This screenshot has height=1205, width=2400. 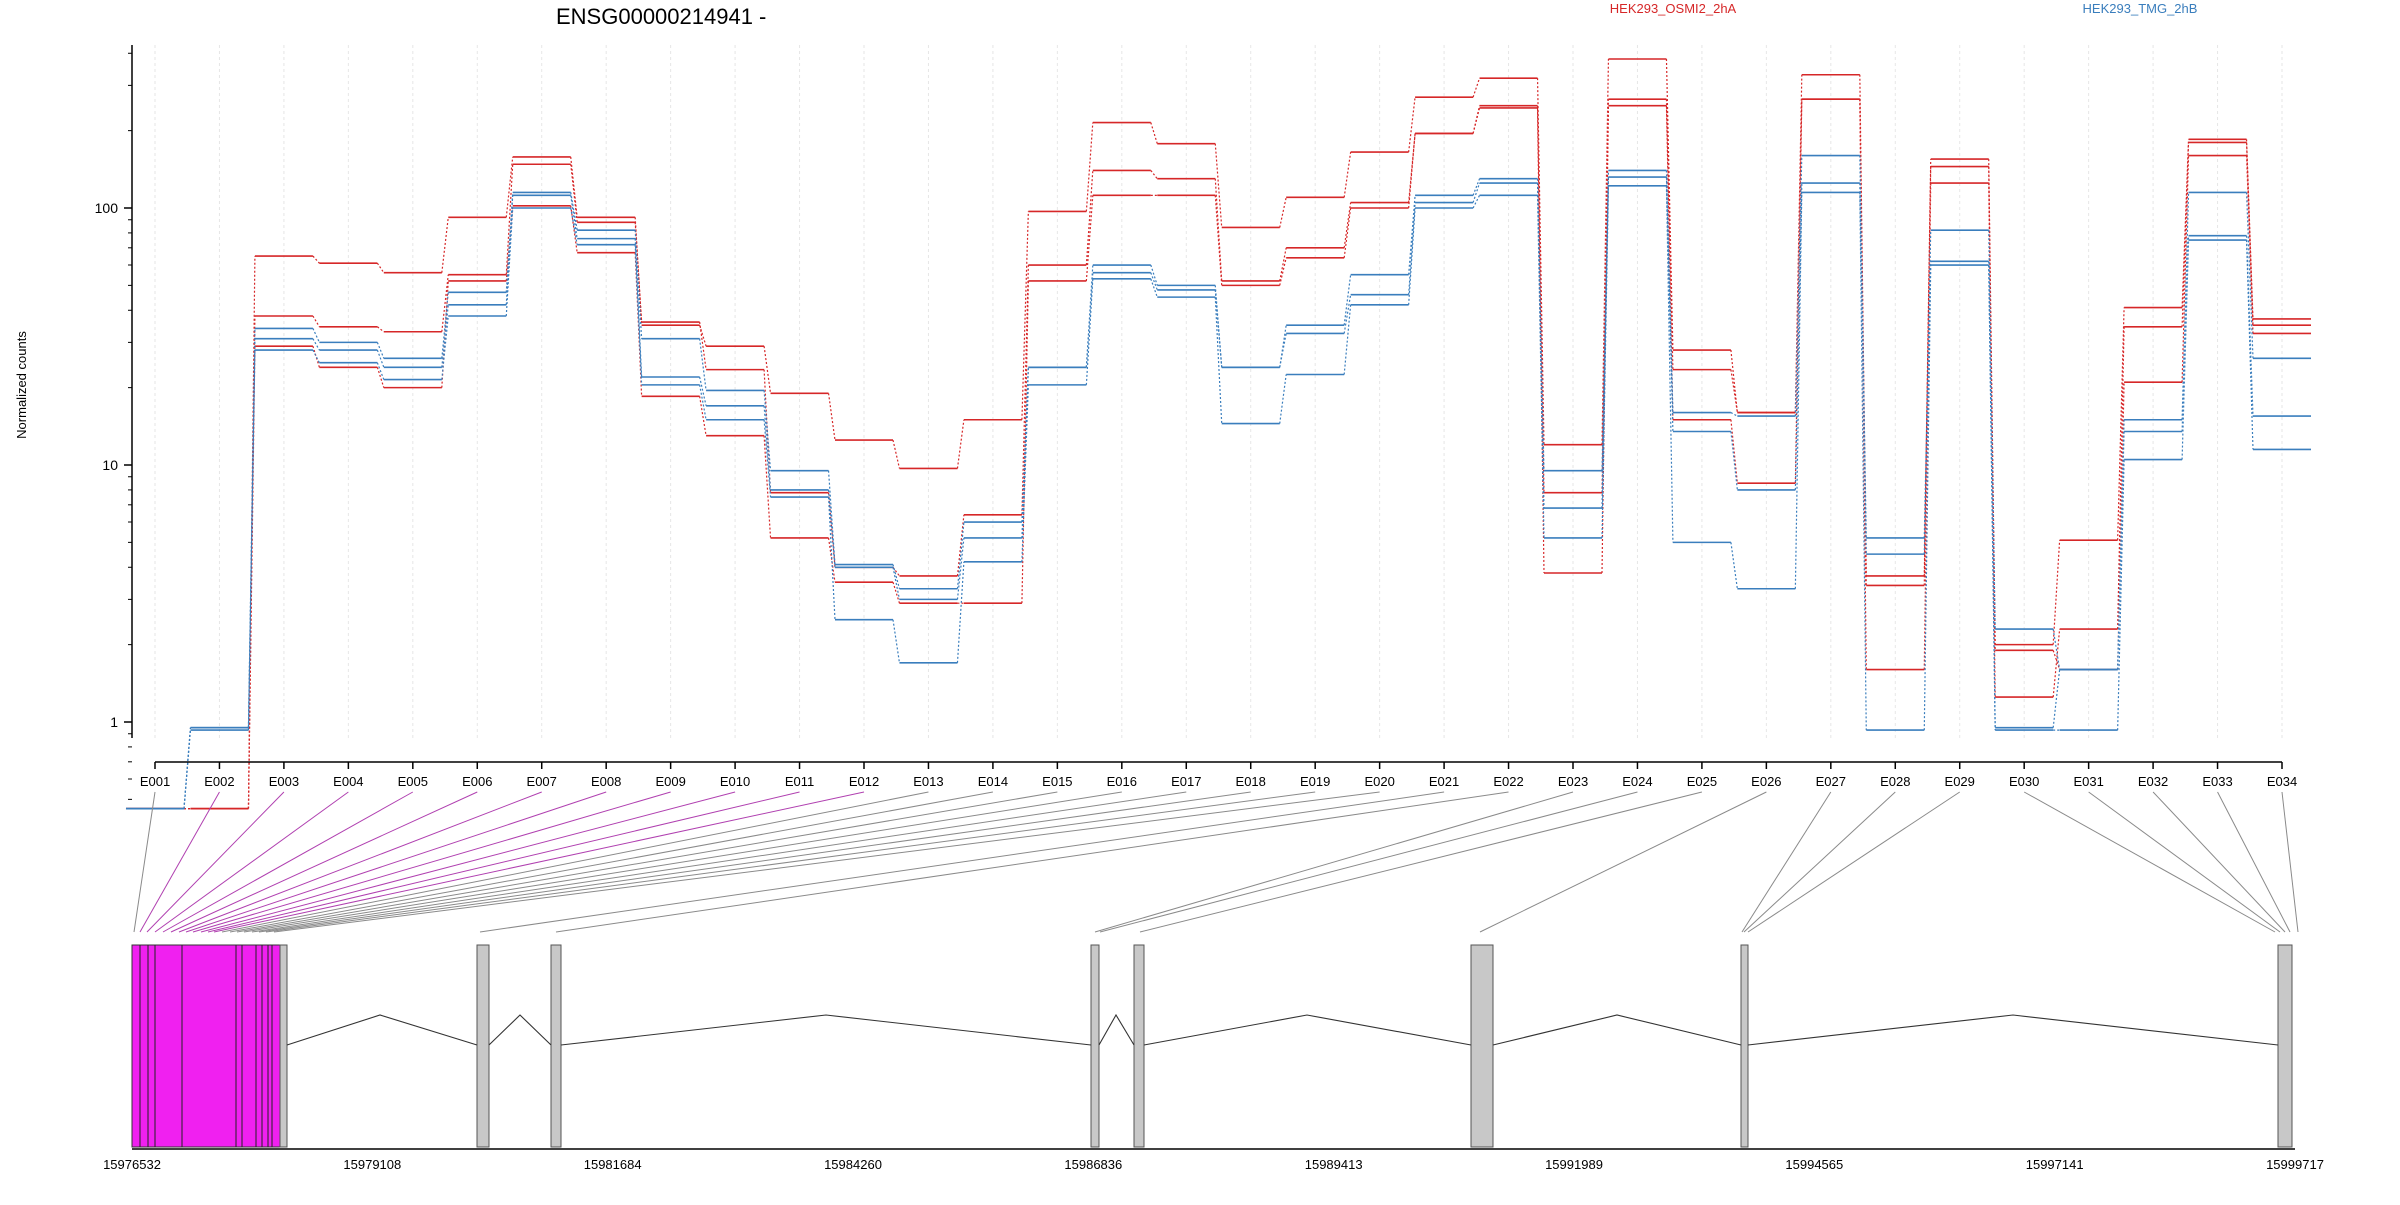 What do you see at coordinates (2217, 781) in the screenshot?
I see `x-tick-label: E033` at bounding box center [2217, 781].